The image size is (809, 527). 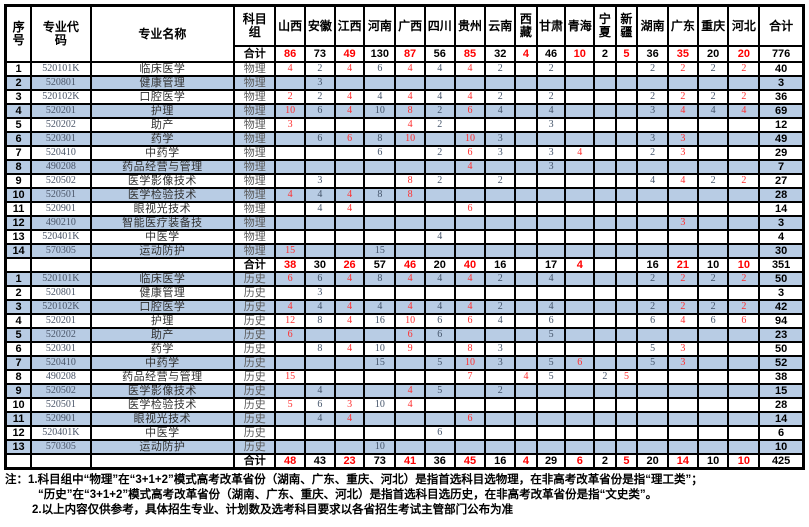 I want to click on subtotal-value-cell: 14, so click(x=682, y=461).